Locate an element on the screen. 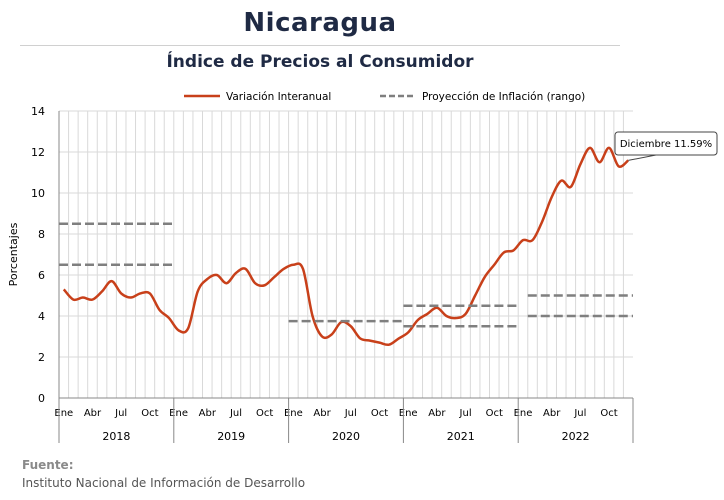 This screenshot has height=500, width=724. title-divider is located at coordinates (320, 45).